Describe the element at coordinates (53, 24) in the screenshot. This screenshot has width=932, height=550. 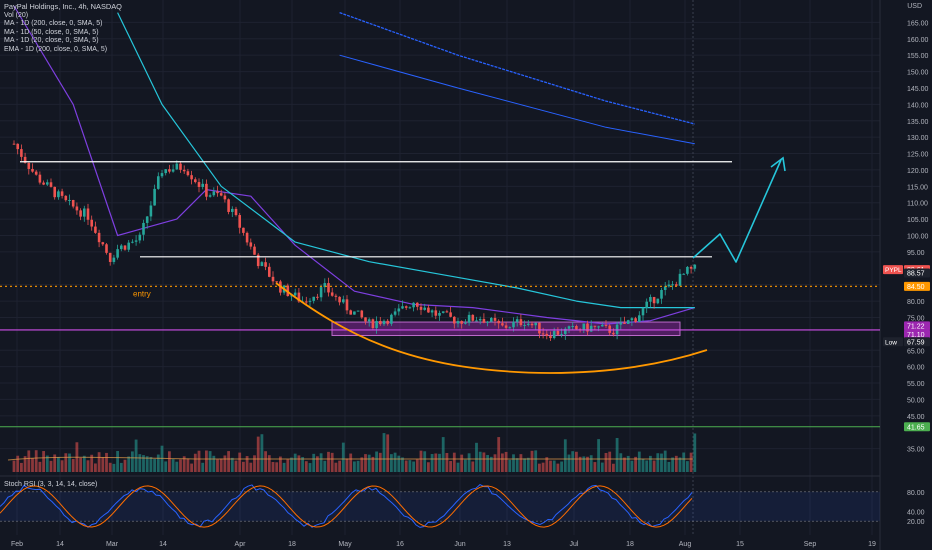
I see `legend-ma200: MA - 1D (200, close, 0, SMA, 5)` at that location.